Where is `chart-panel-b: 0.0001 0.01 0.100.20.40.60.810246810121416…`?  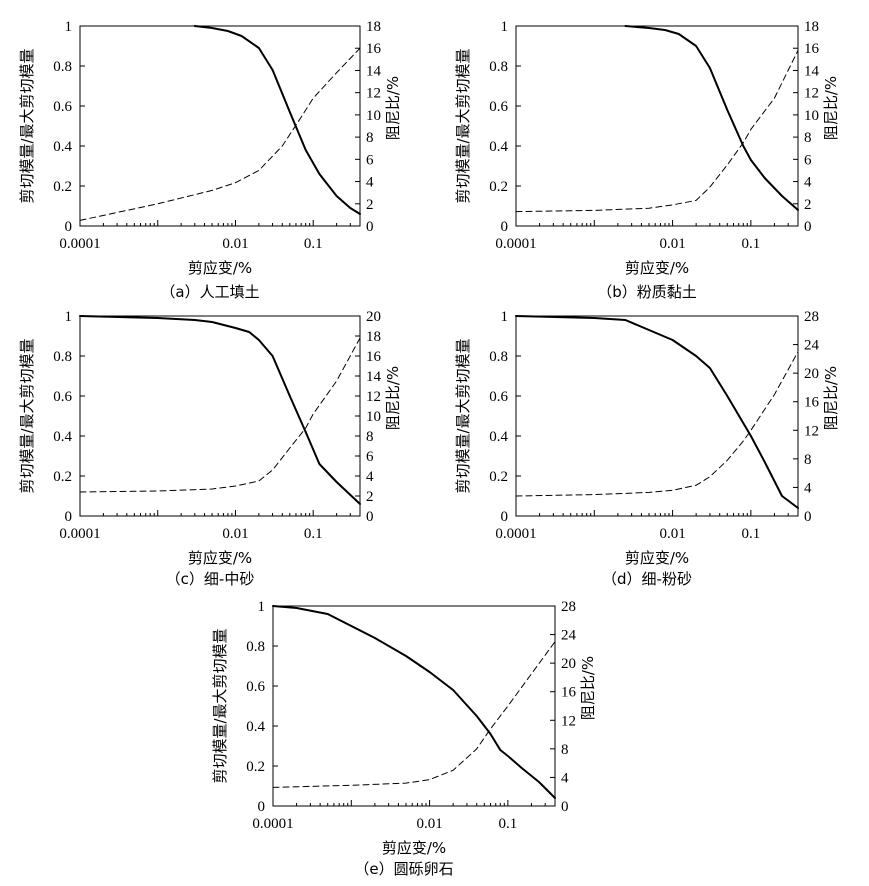
chart-panel-b: 0.0001 0.01 0.100.20.40.60.810246810121416… is located at coordinates (647, 160).